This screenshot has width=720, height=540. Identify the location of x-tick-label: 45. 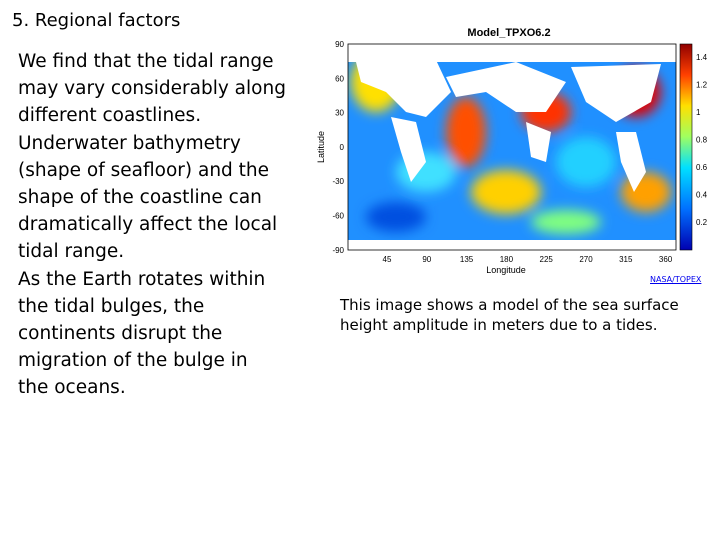
(387, 259).